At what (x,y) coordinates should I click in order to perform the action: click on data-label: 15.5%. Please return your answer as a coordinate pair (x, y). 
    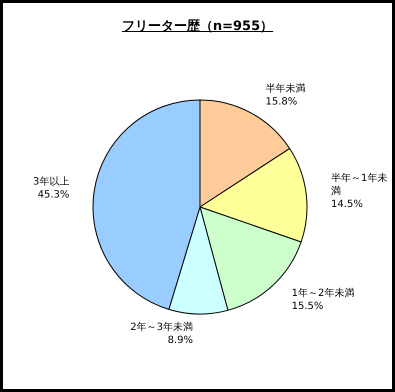
    Looking at the image, I should click on (308, 306).